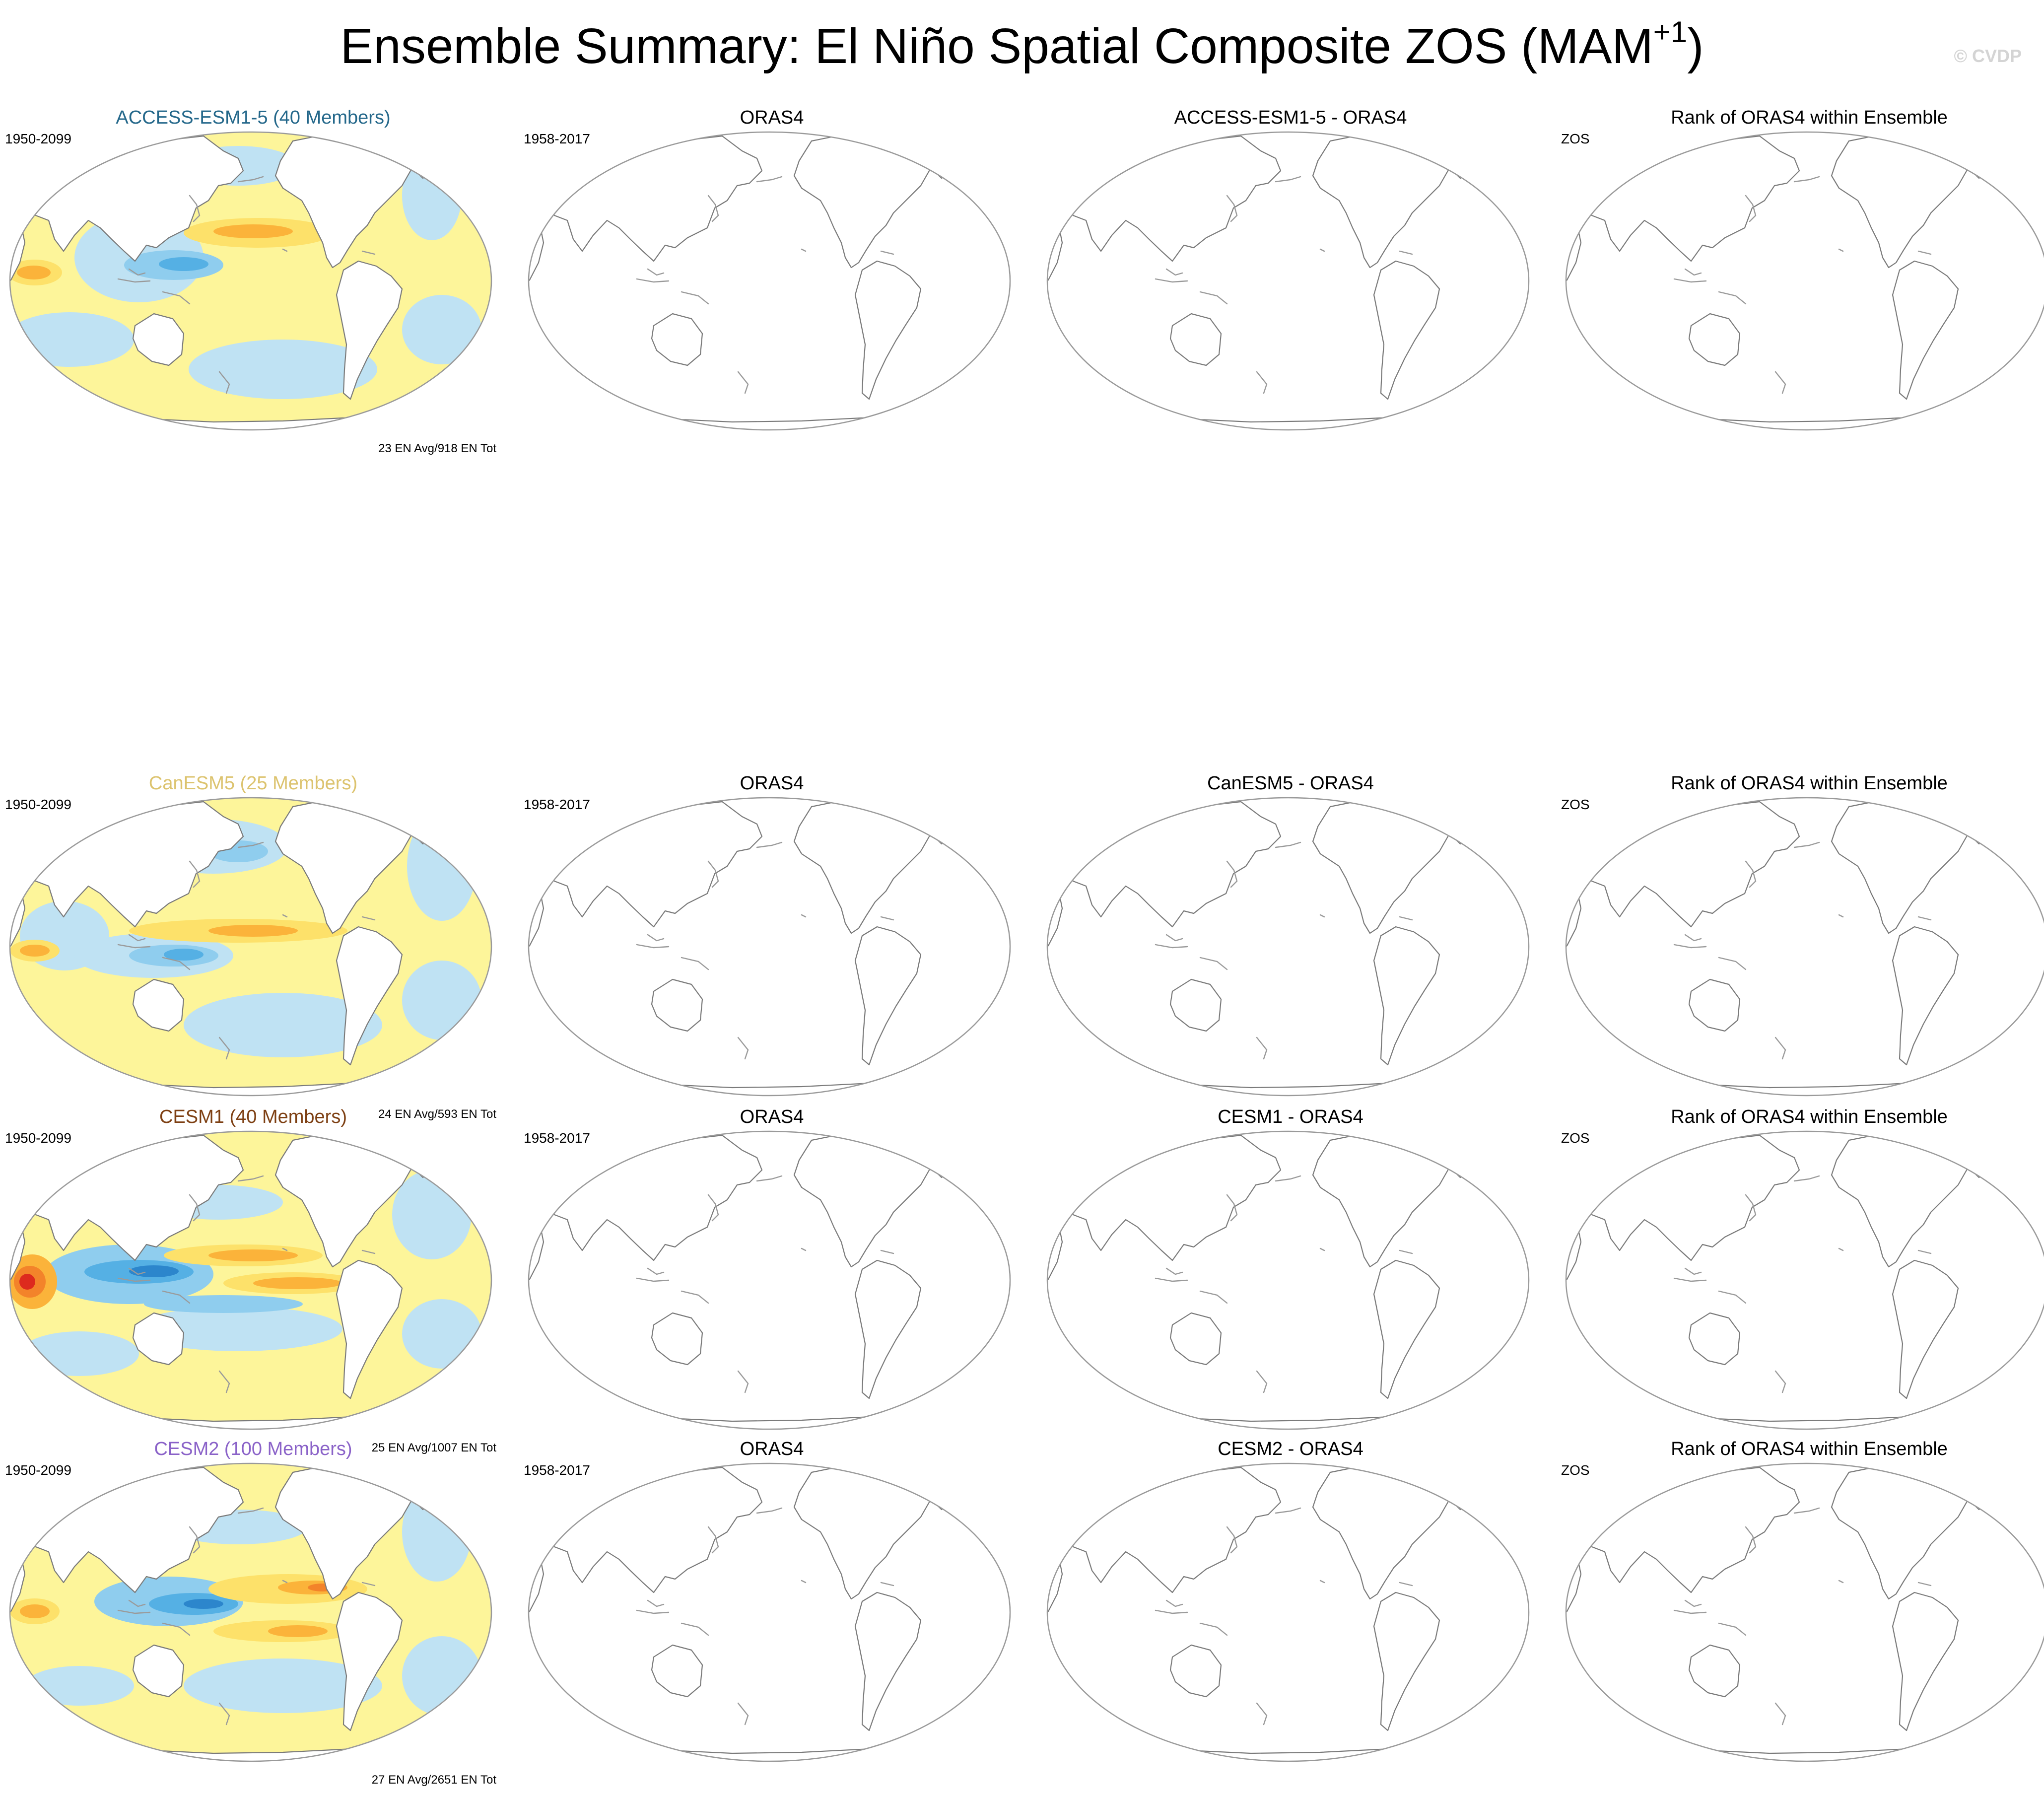 Image resolution: width=2044 pixels, height=1795 pixels. I want to click on panel-rank-row-2: Rank of ORAS4 within Ensemble ZOS, so click(1803, 951).